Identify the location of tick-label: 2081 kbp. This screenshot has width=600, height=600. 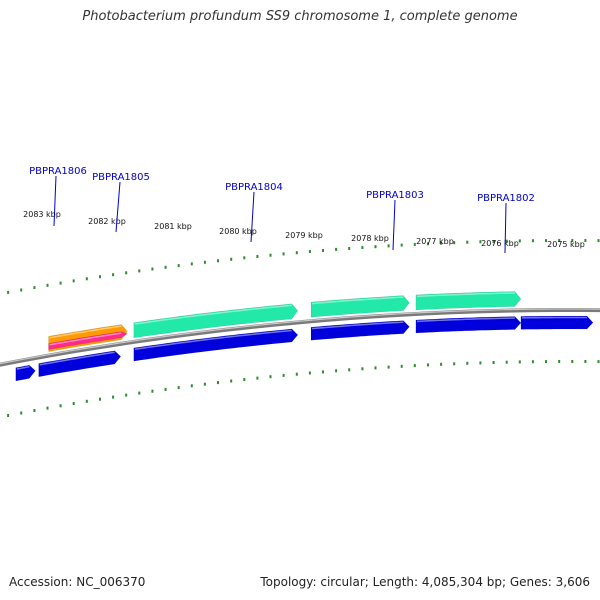
(173, 226).